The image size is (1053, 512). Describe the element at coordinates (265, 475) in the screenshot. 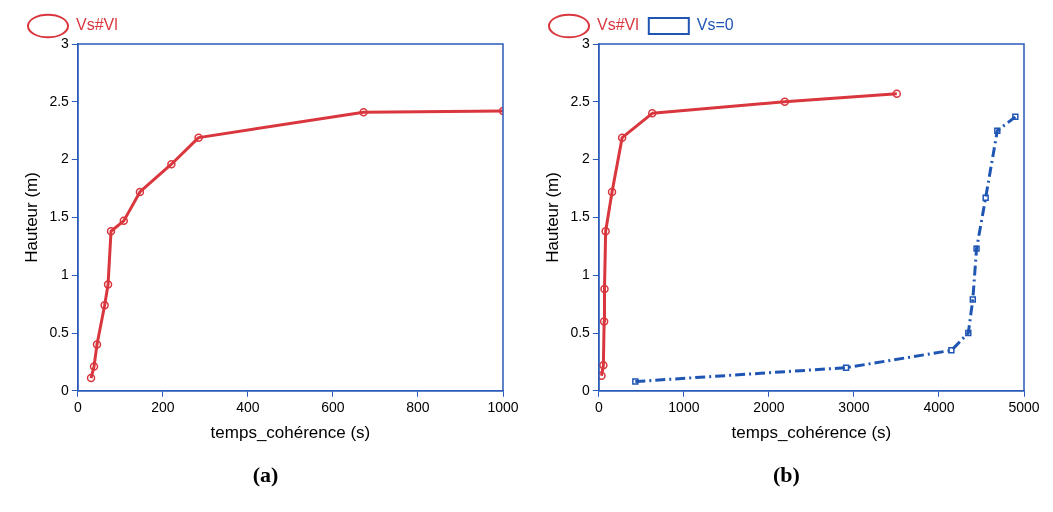

I see `text: (a)` at that location.